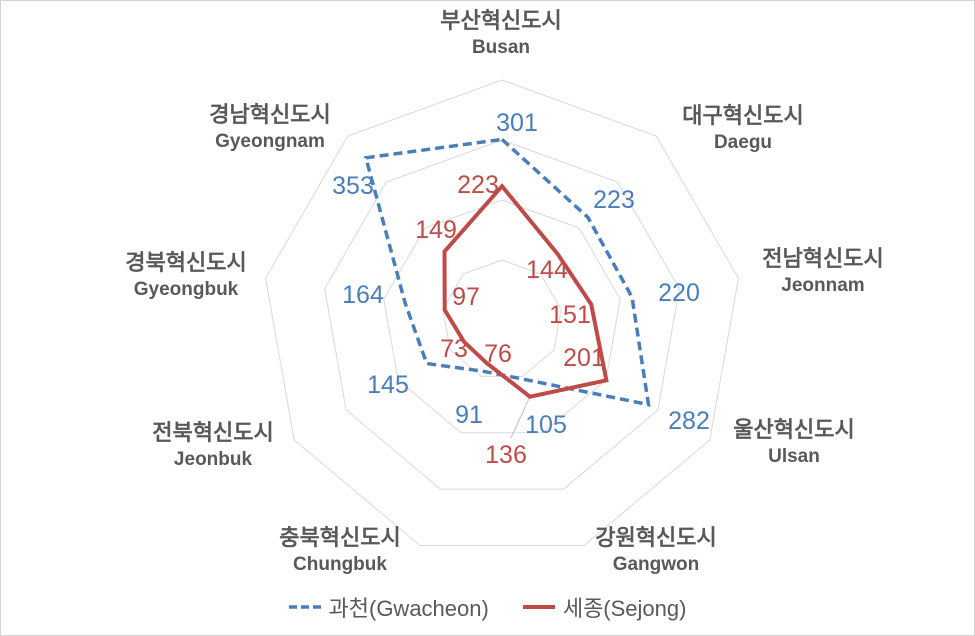  Describe the element at coordinates (353, 186) in the screenshot. I see `data-label-gwacheon-gyeongnam: 353` at that location.